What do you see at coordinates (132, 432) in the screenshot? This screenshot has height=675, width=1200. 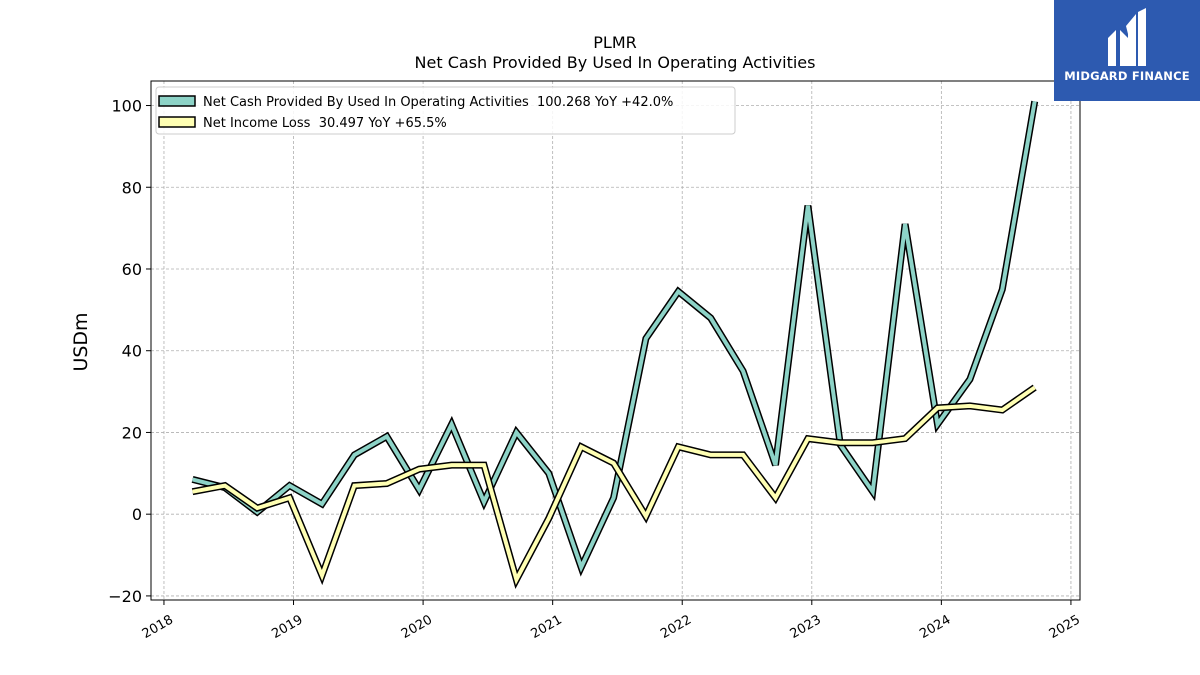 I see `y-tick-label: 20` at bounding box center [132, 432].